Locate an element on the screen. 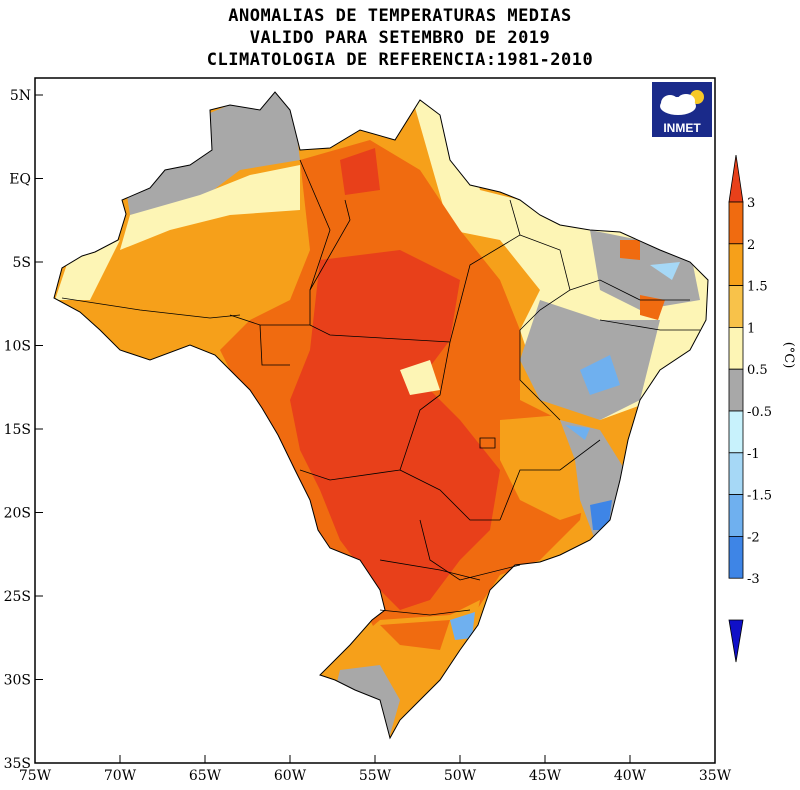 Image resolution: width=800 pixels, height=790 pixels. x-tick-label: 45W is located at coordinates (545, 776).